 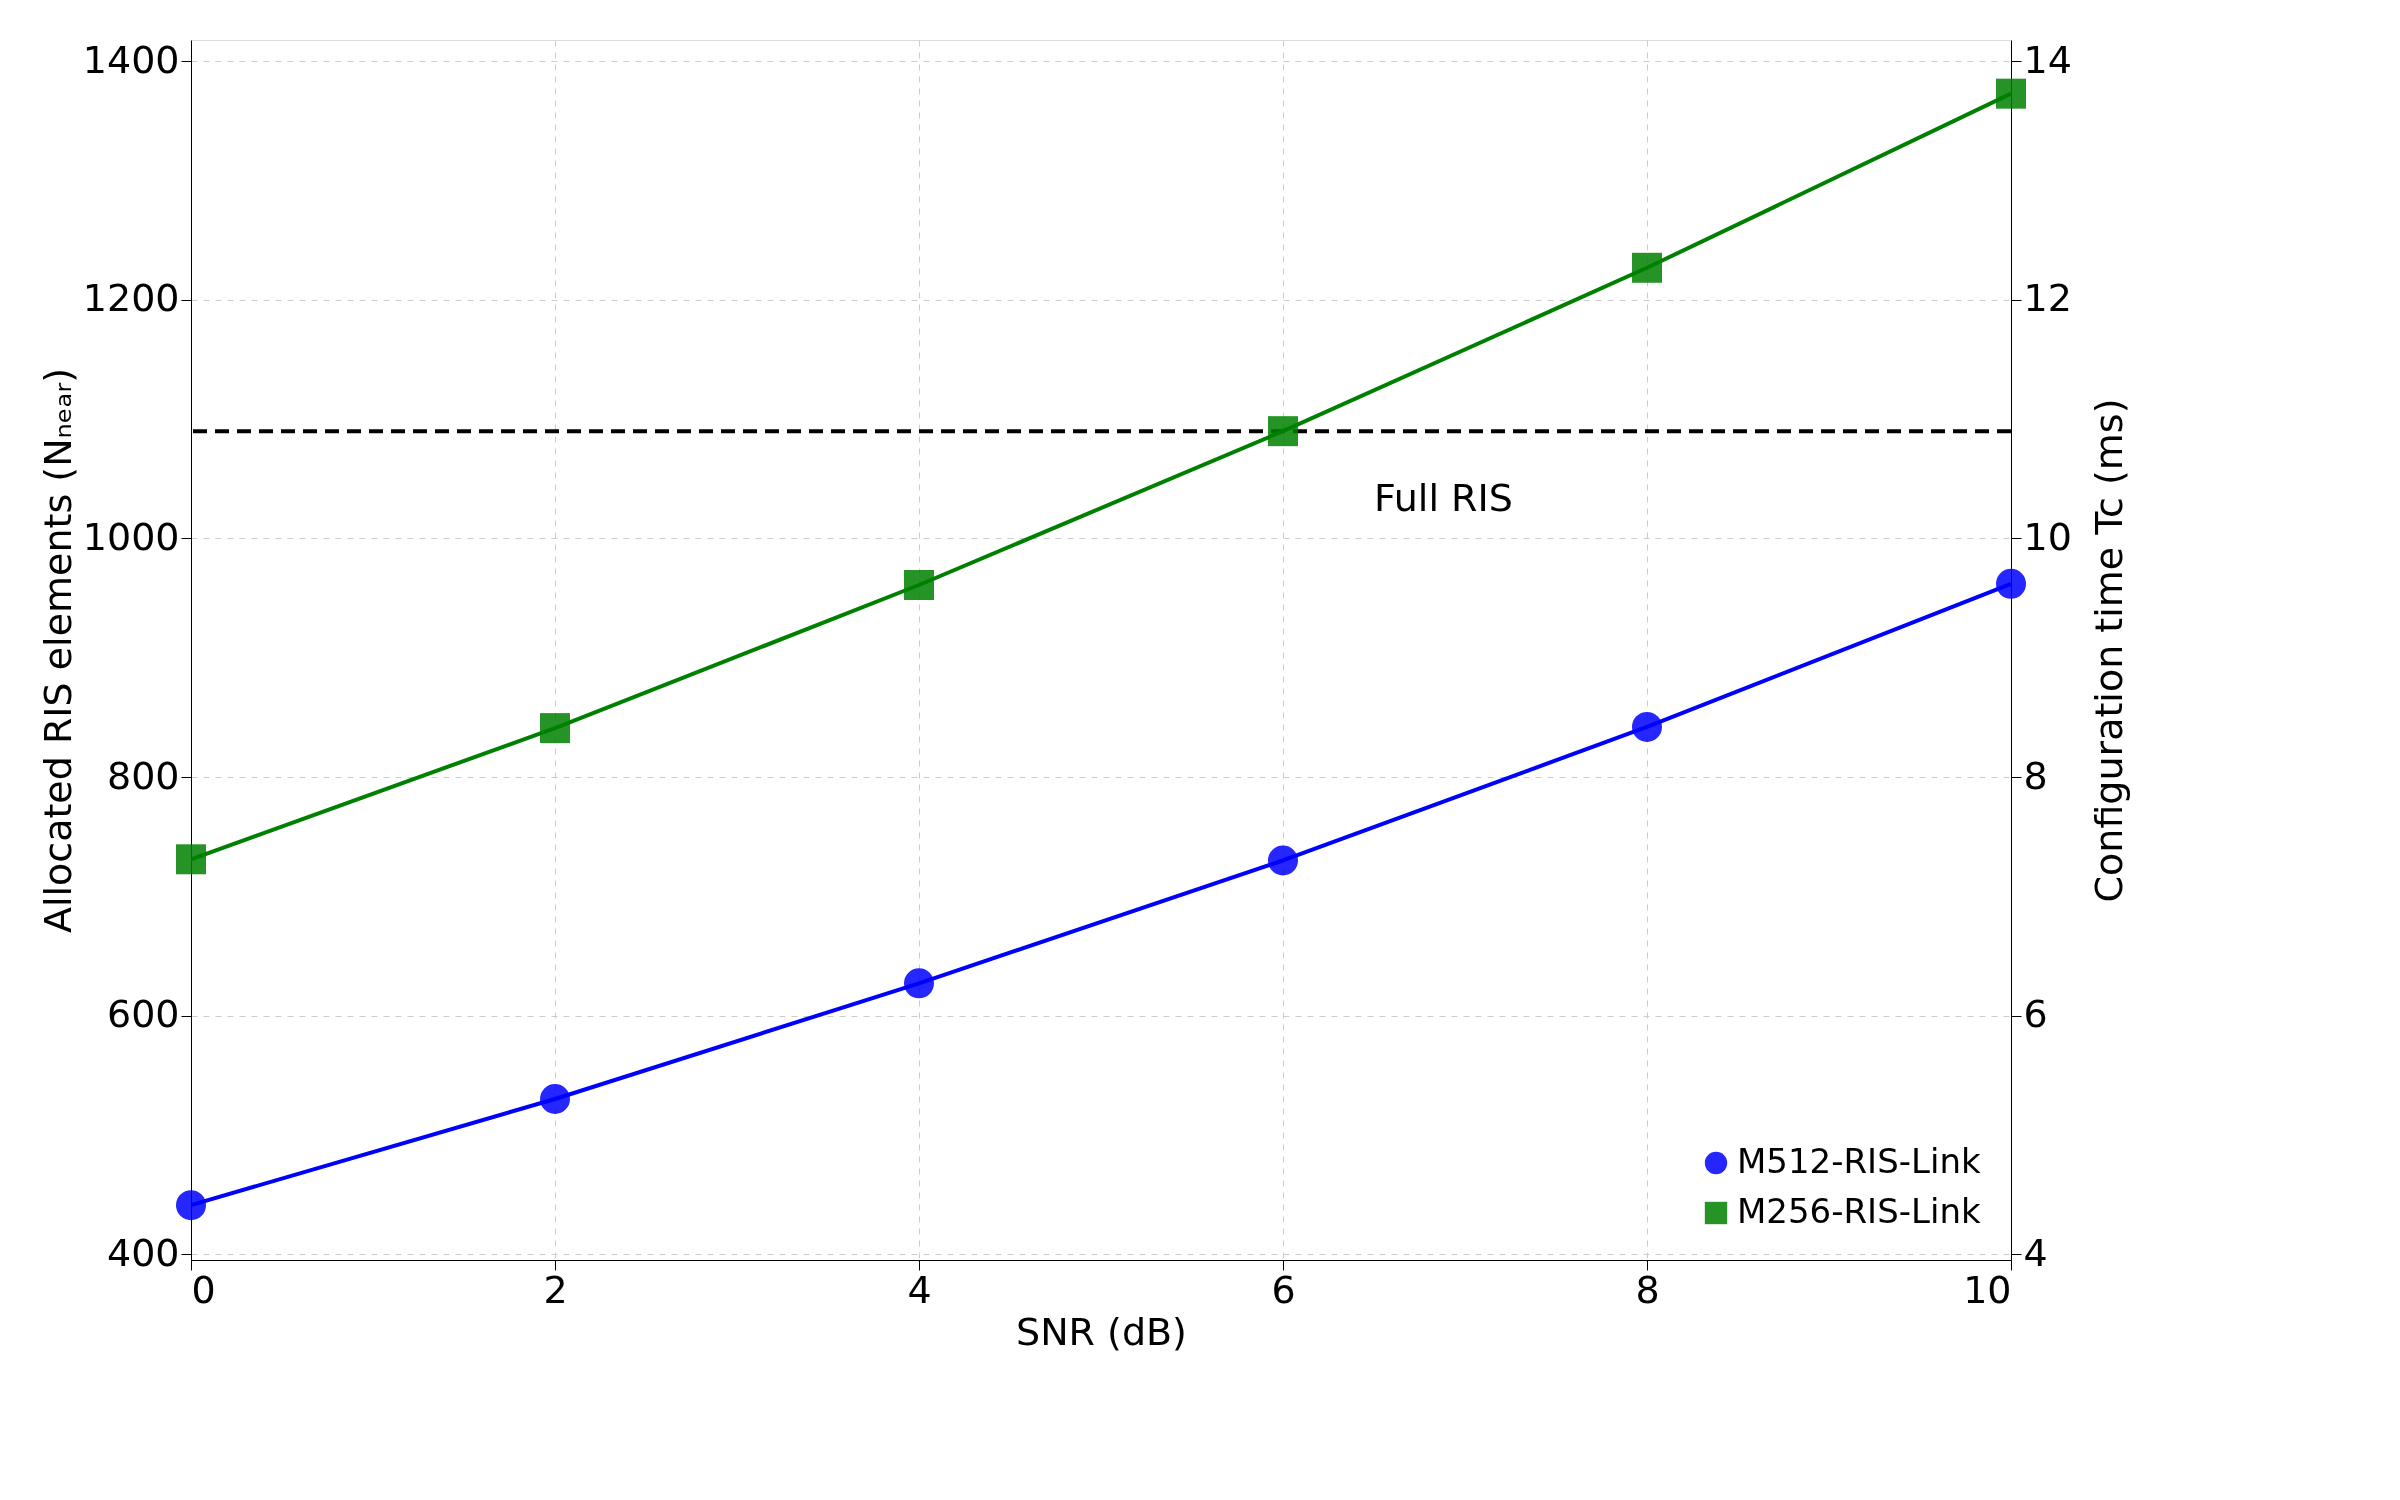 What do you see at coordinates (131, 298) in the screenshot?
I see `y-tick-label: 1200` at bounding box center [131, 298].